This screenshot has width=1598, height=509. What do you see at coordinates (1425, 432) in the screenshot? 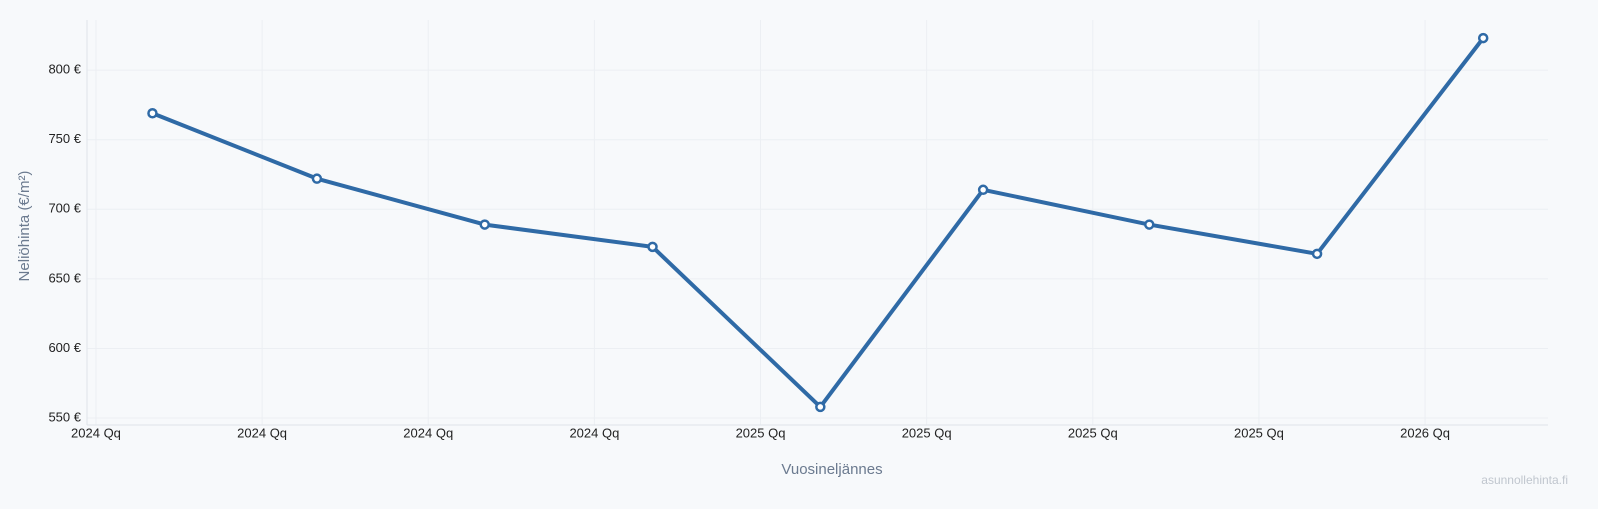
I see `x-tick-label: 2026 Qq` at bounding box center [1425, 432].